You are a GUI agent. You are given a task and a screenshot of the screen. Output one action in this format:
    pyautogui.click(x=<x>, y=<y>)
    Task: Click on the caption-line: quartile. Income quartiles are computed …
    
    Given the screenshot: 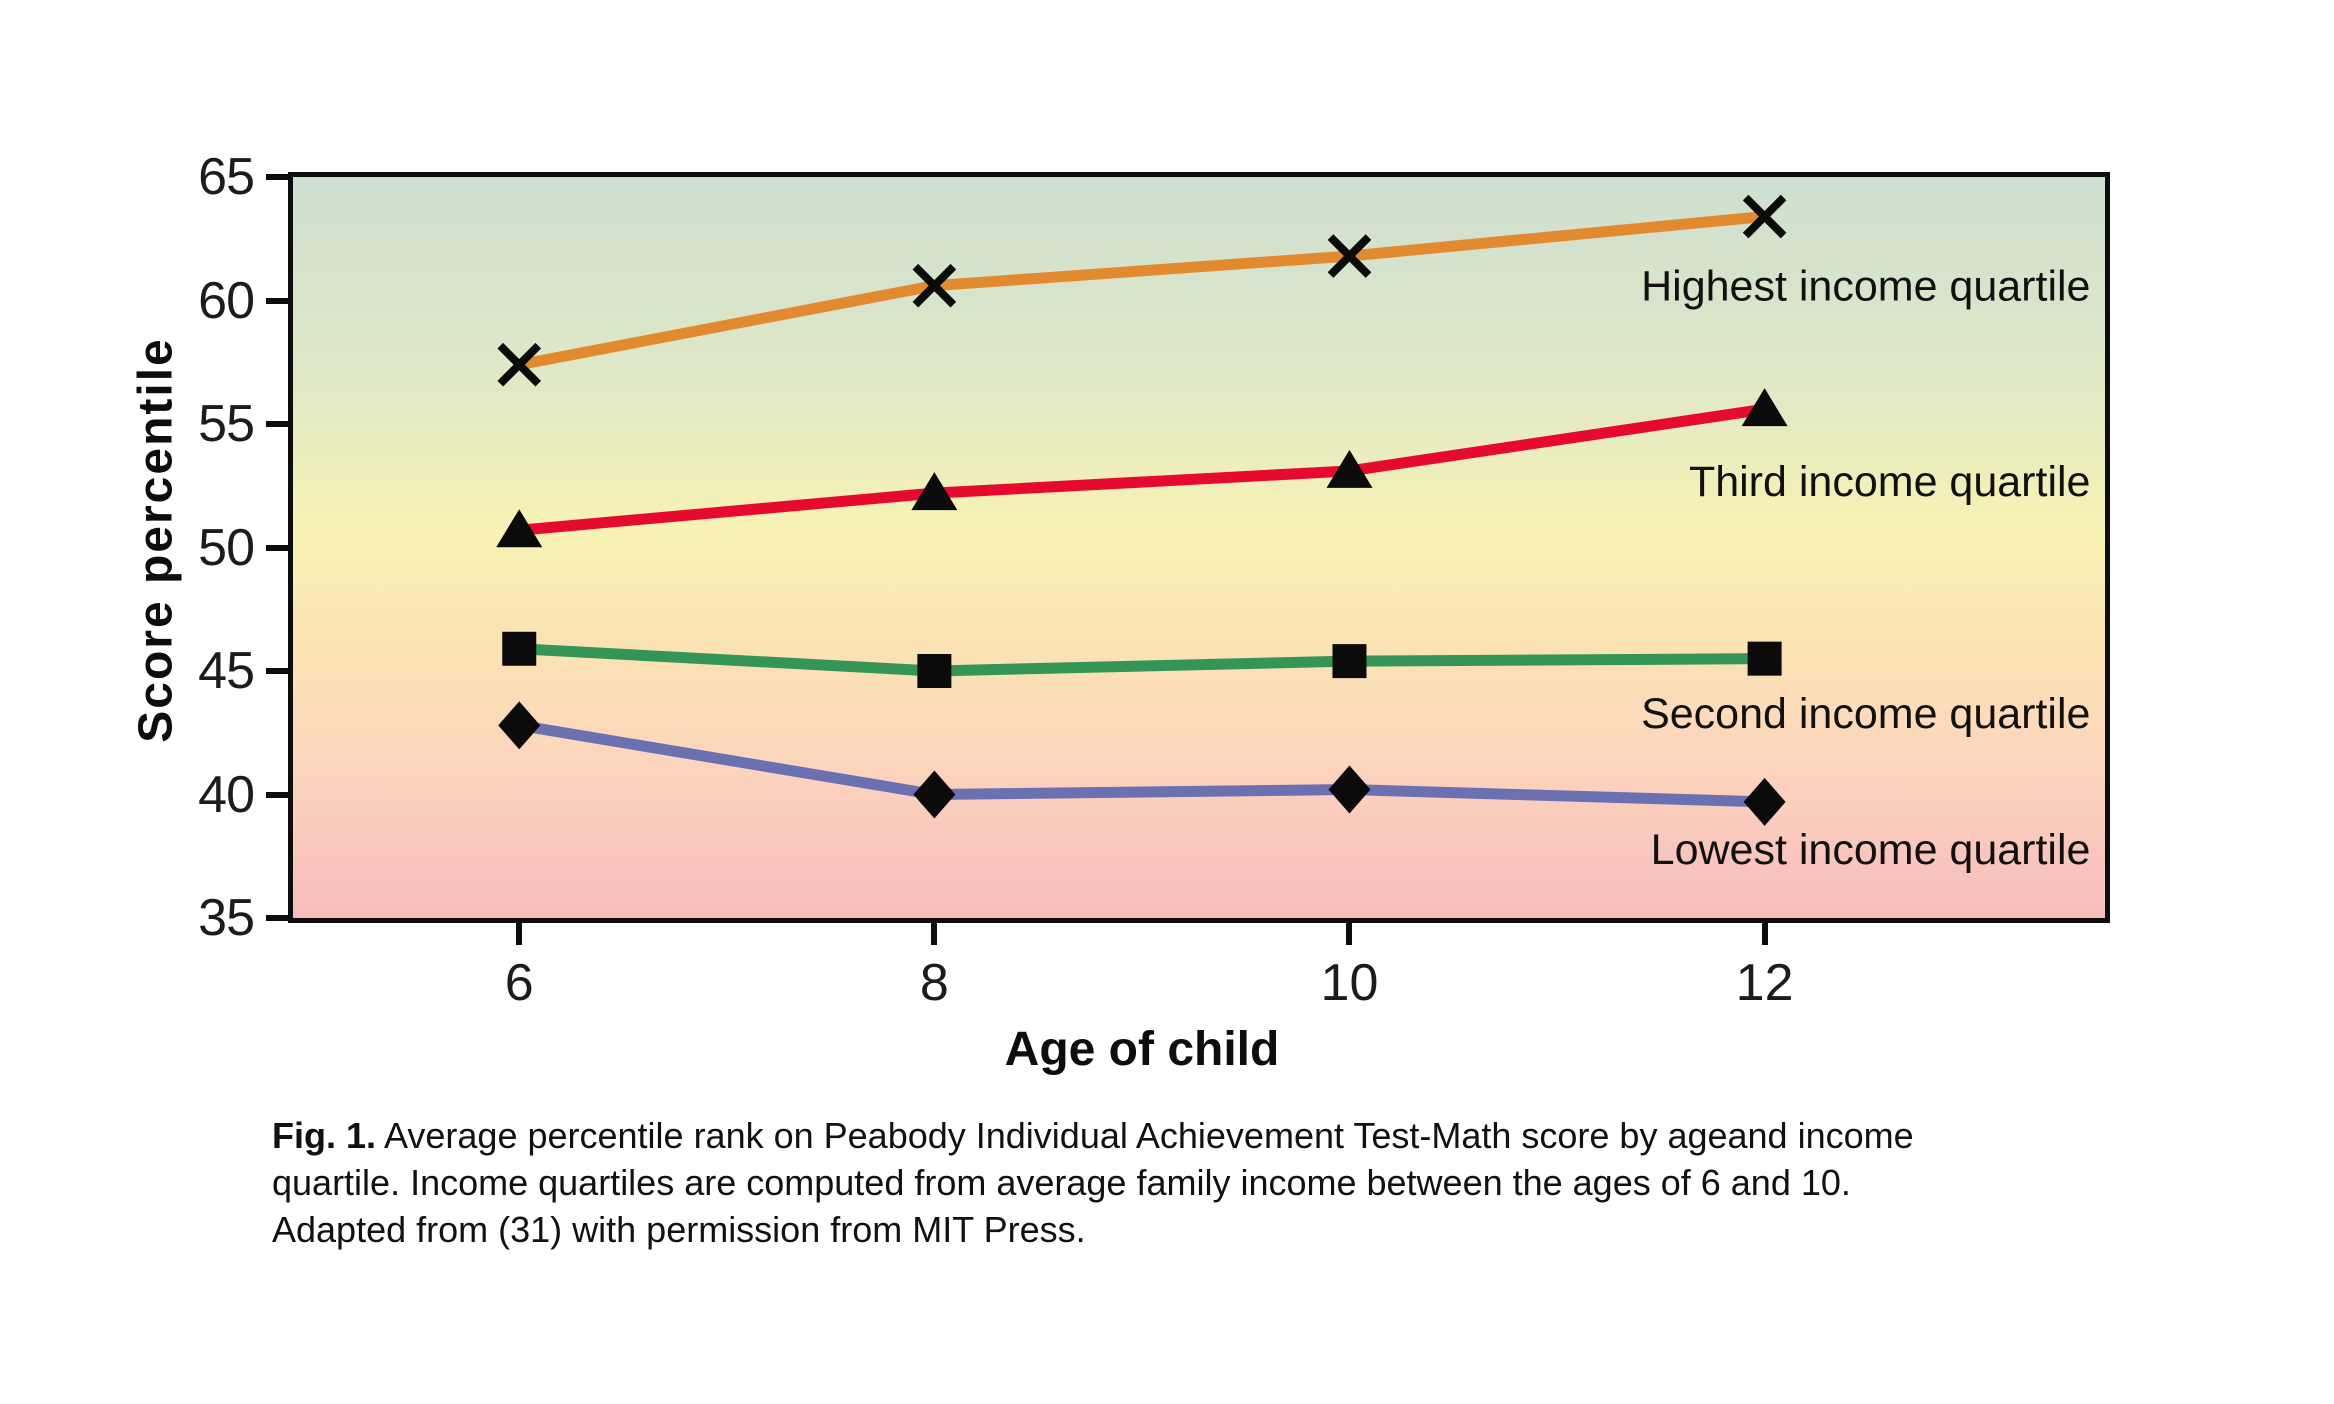 What is the action you would take?
    pyautogui.click(x=1061, y=1182)
    